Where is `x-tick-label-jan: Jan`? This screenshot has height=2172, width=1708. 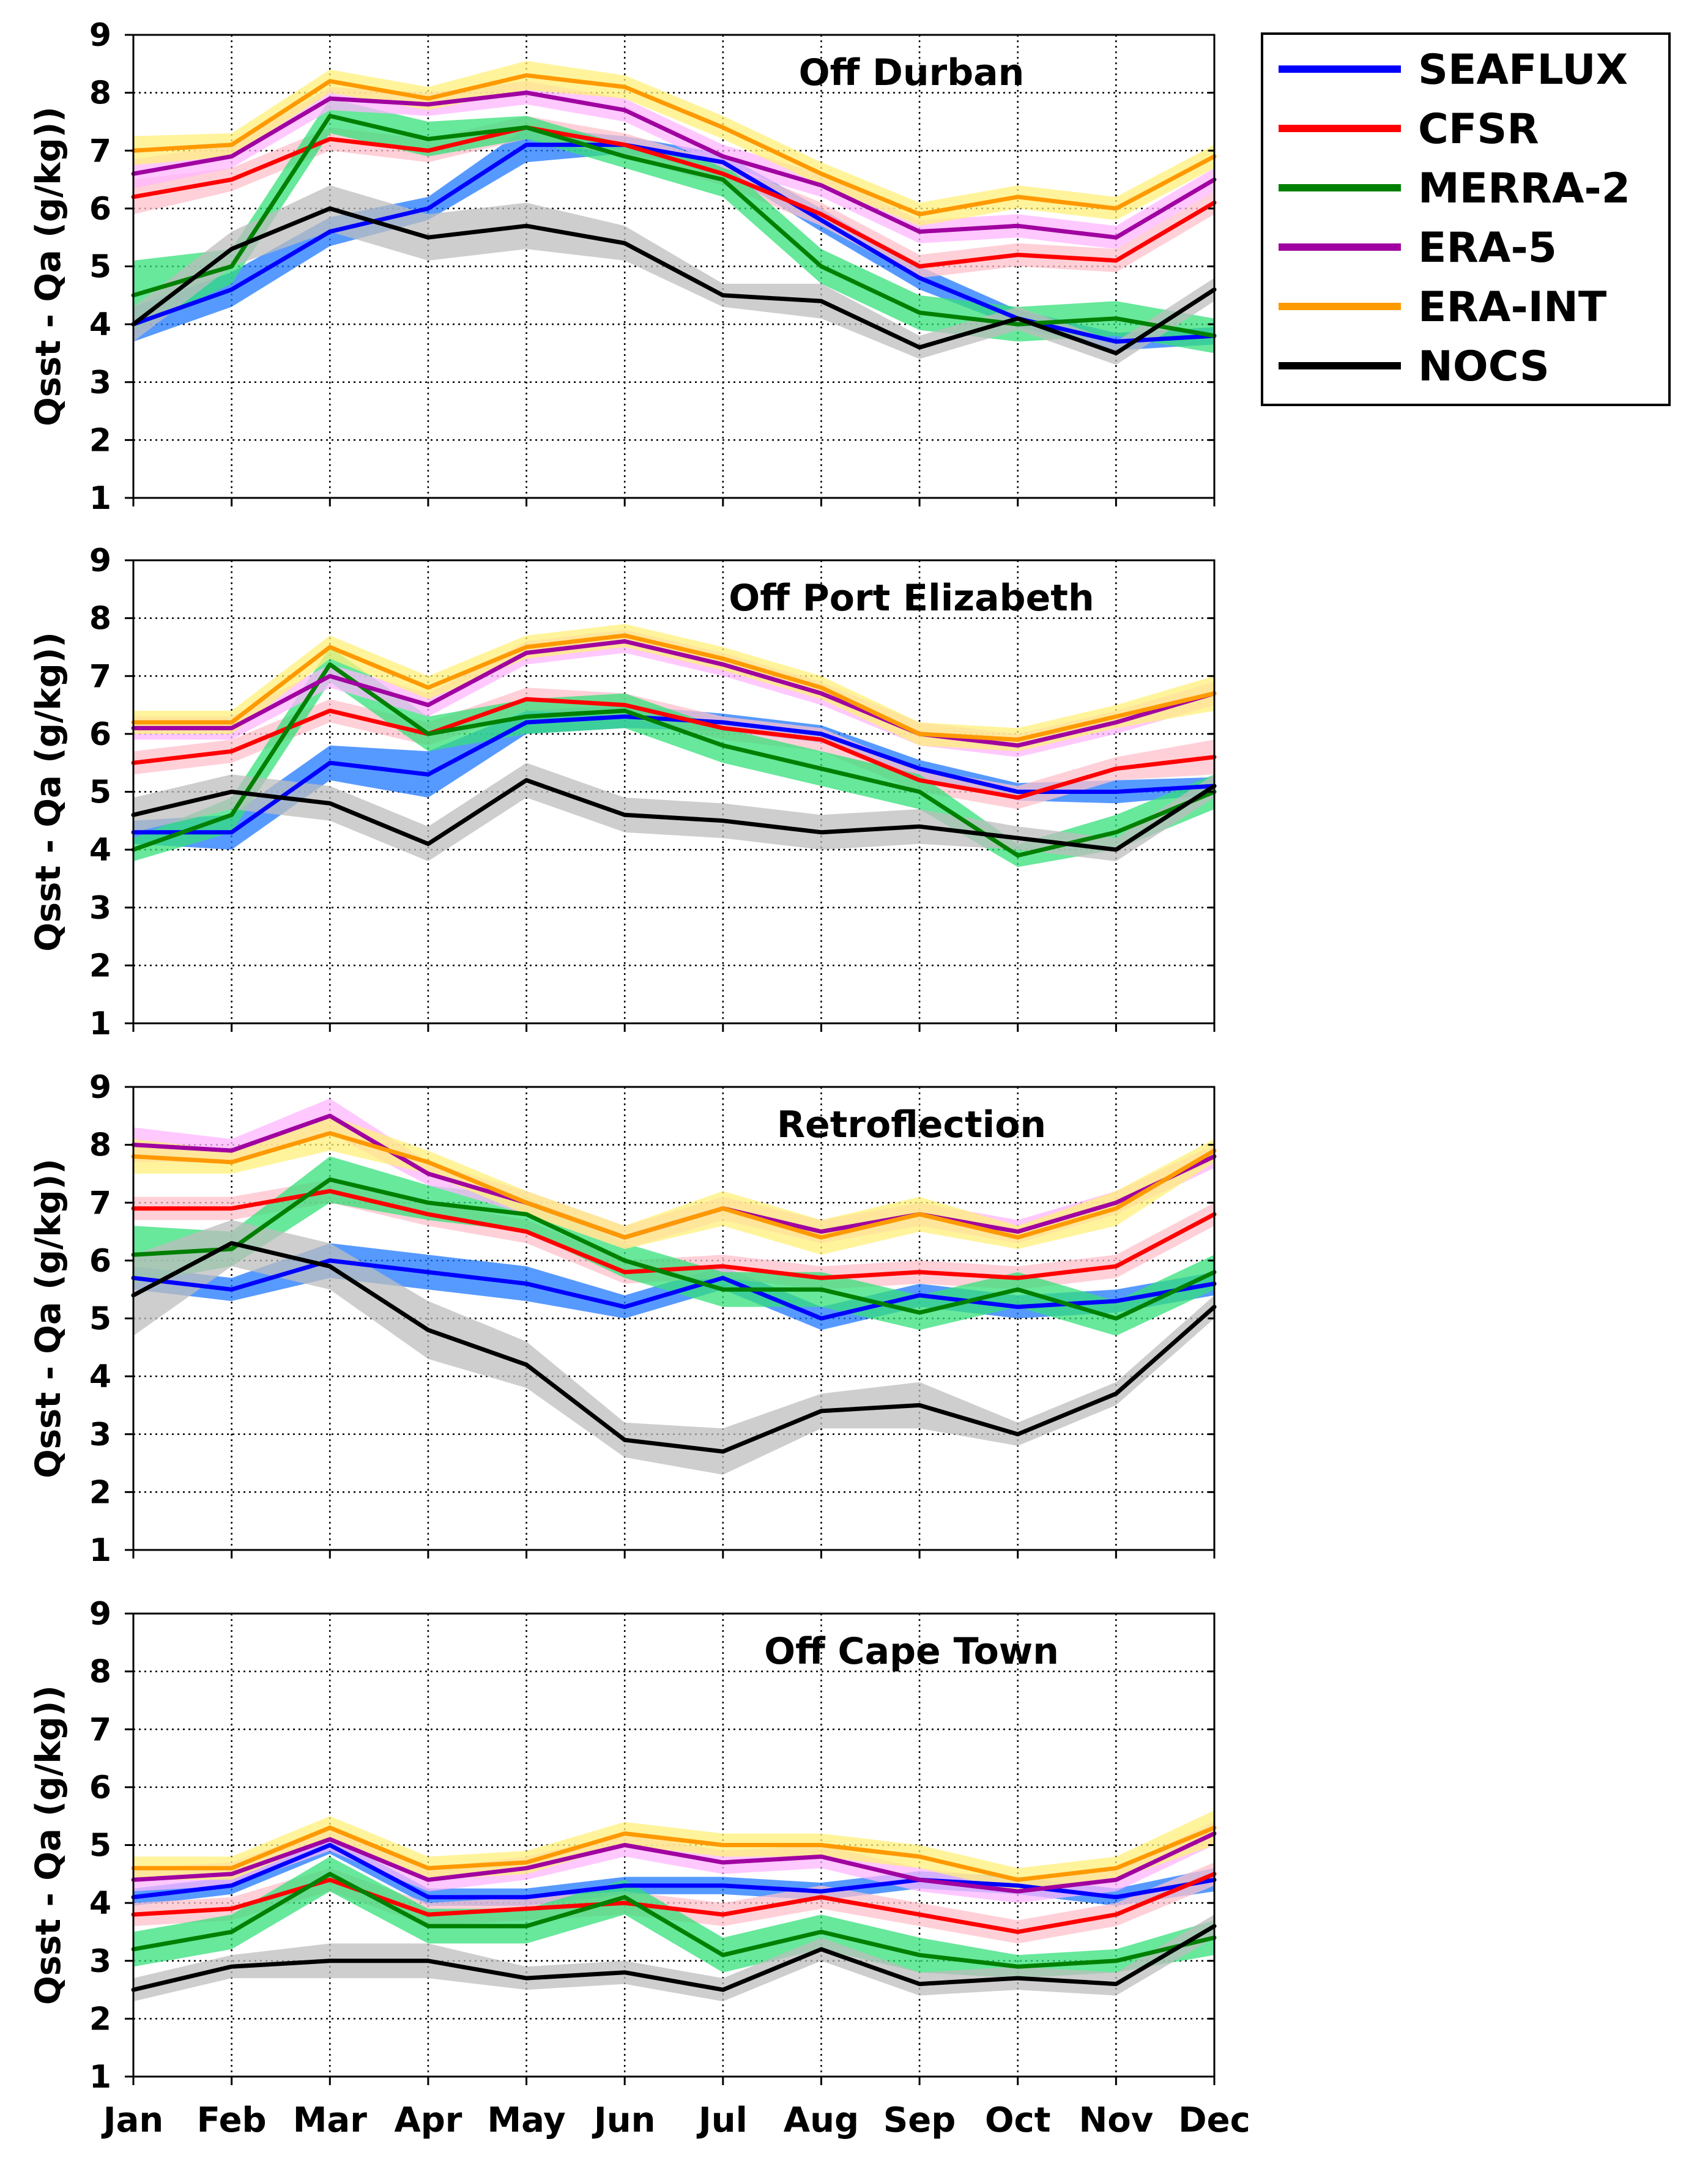
x-tick-label-jan: Jan is located at coordinates (132, 2120).